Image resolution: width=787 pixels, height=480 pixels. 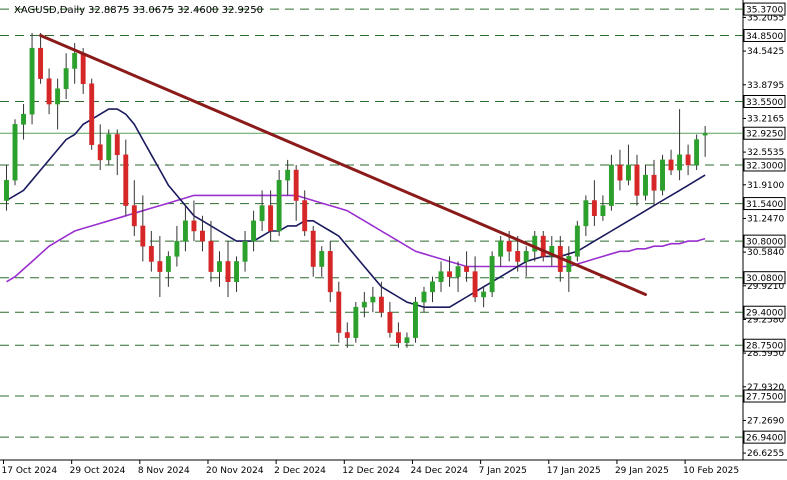 What do you see at coordinates (164, 471) in the screenshot?
I see `x-tick-label-2: 8 Nov 2024` at bounding box center [164, 471].